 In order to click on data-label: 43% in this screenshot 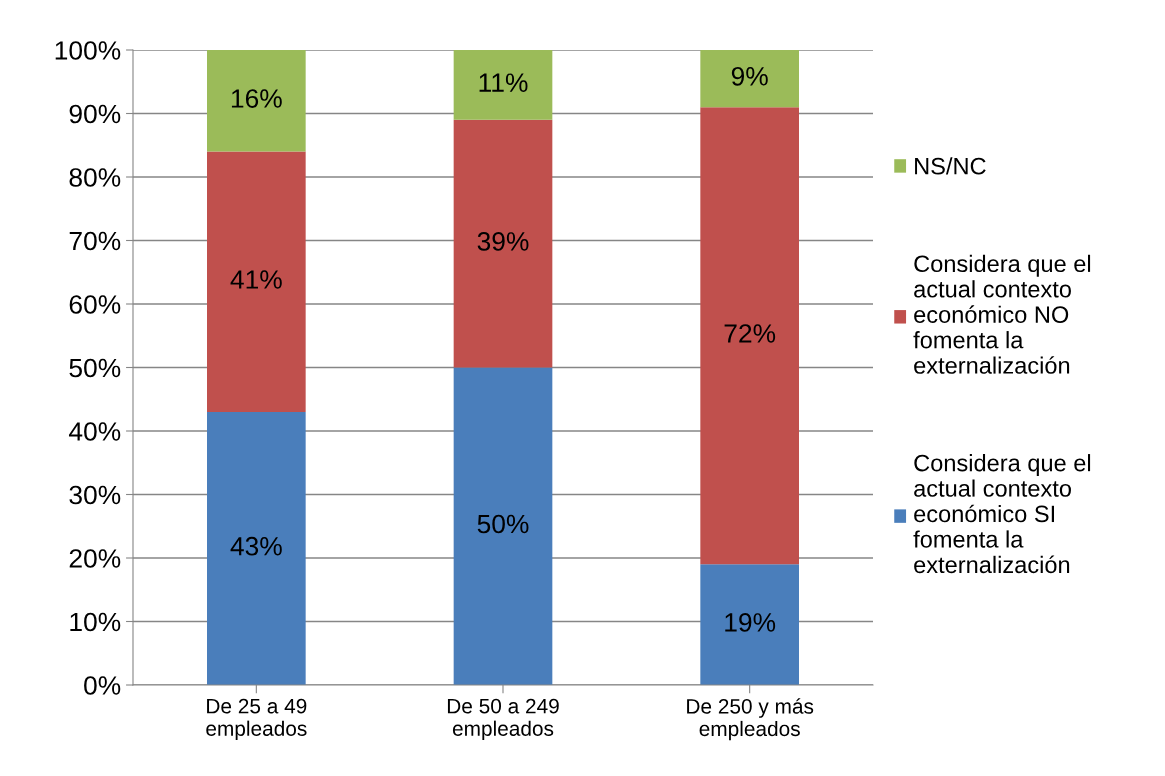, I will do `click(256, 546)`.